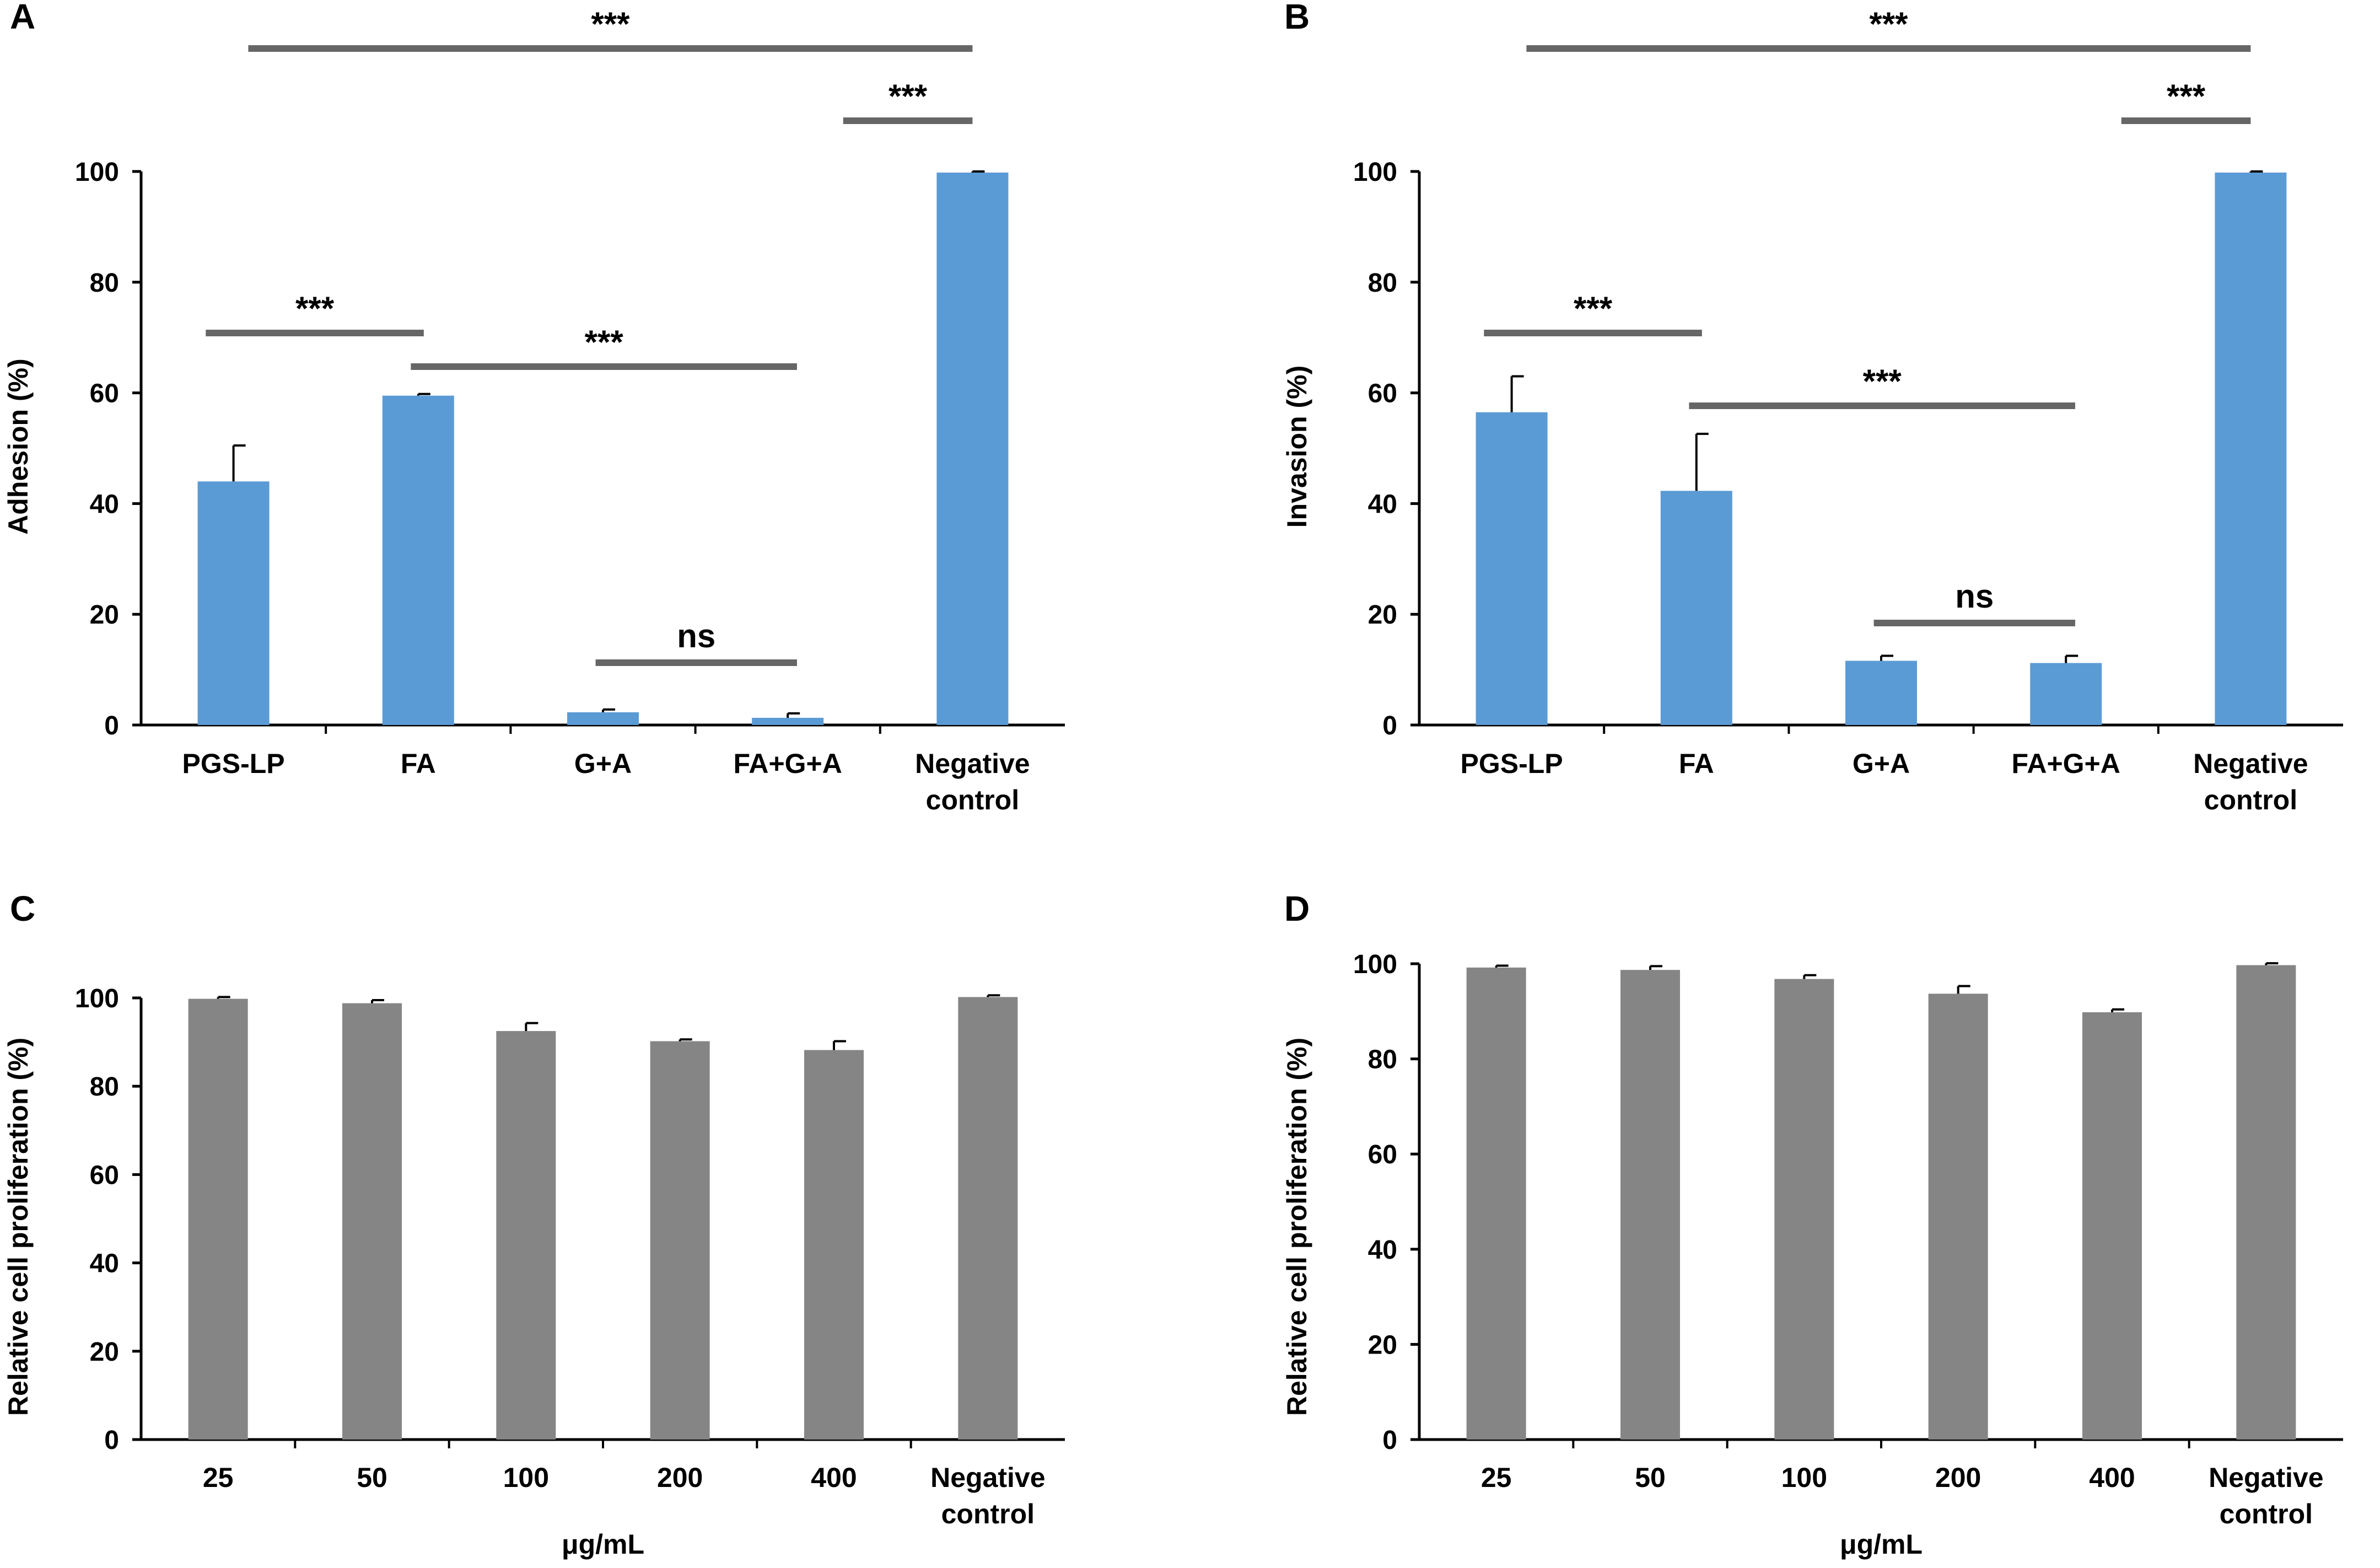 The image size is (2380, 1568). What do you see at coordinates (22, 908) in the screenshot?
I see `panel-label: C` at bounding box center [22, 908].